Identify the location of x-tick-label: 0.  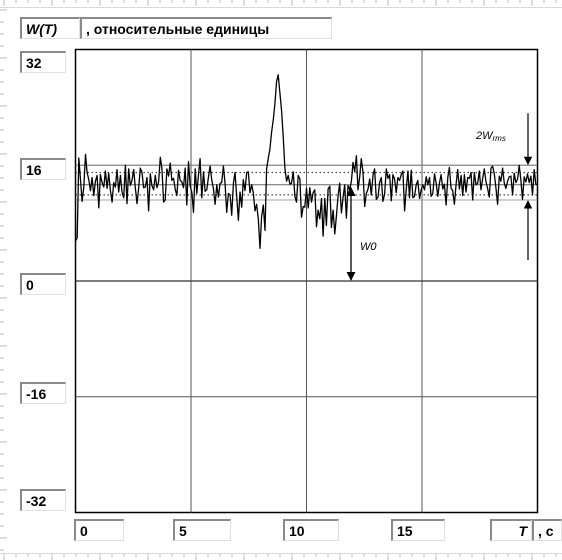
(99, 530).